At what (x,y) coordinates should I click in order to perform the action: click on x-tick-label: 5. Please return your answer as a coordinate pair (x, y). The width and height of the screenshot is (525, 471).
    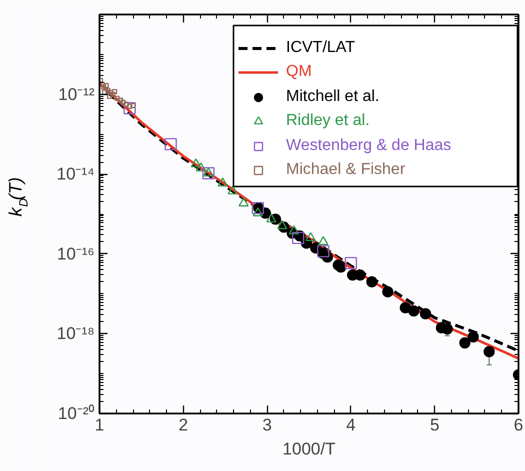
    Looking at the image, I should click on (435, 425).